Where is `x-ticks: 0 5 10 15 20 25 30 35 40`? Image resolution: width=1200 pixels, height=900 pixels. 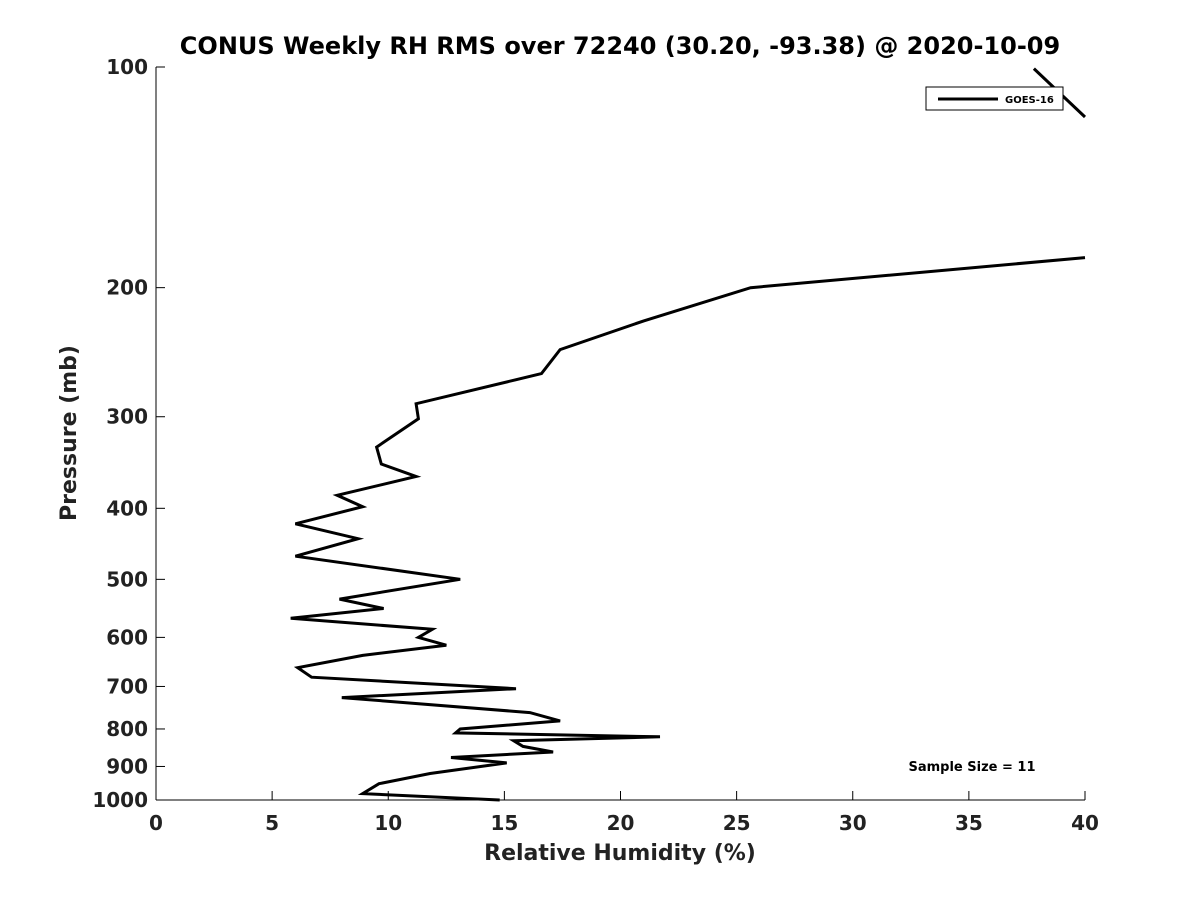
x-ticks: 0 5 10 15 20 25 30 35 40 is located at coordinates (624, 813).